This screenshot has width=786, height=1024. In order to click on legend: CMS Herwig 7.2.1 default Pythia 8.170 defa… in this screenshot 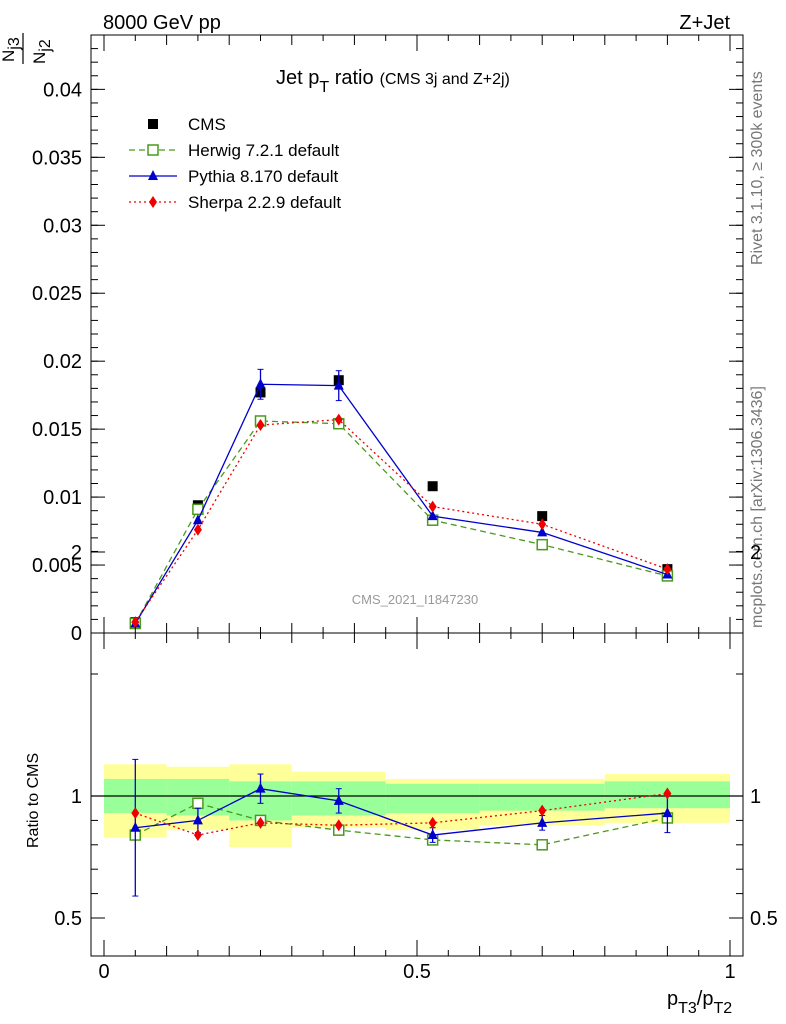, I will do `click(235, 163)`.